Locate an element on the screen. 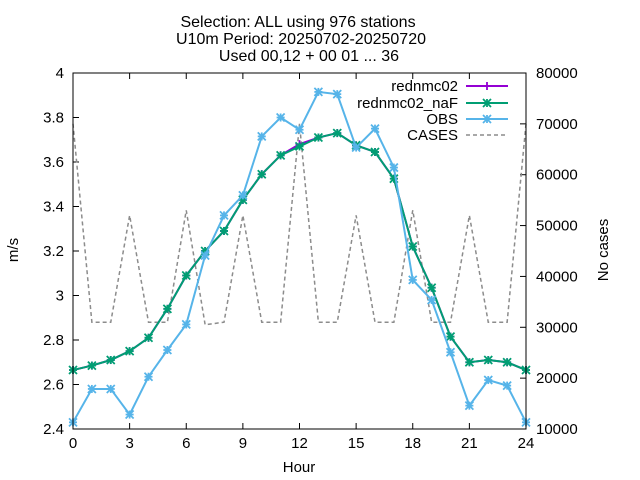  y-axis-ticks: 2.4 2.6 2.8 3 3.2 3.4 3.6 3.8 4 is located at coordinates (61, 251).